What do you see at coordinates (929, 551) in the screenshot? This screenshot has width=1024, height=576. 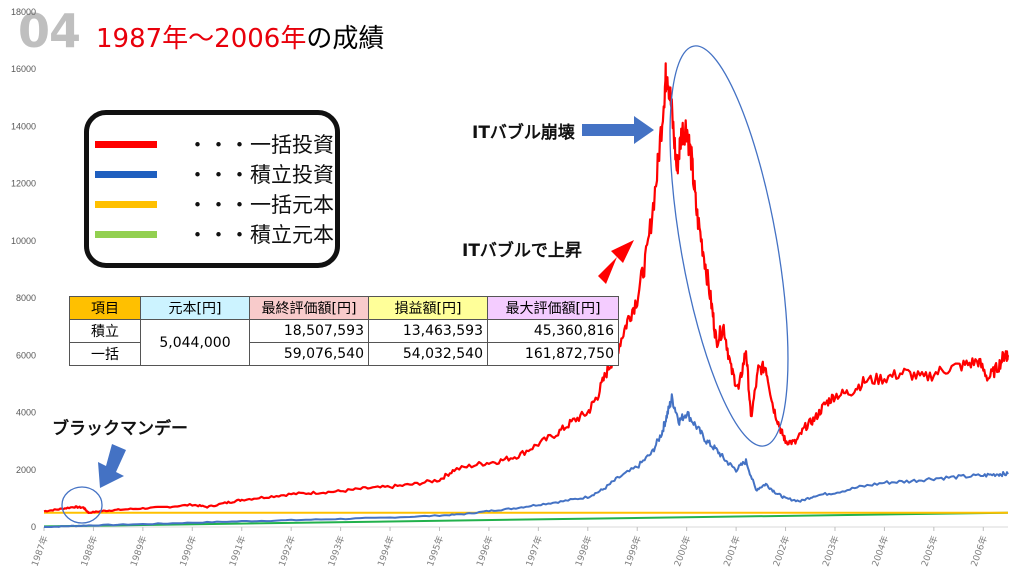 I see `x-tick-label: 2005年` at bounding box center [929, 551].